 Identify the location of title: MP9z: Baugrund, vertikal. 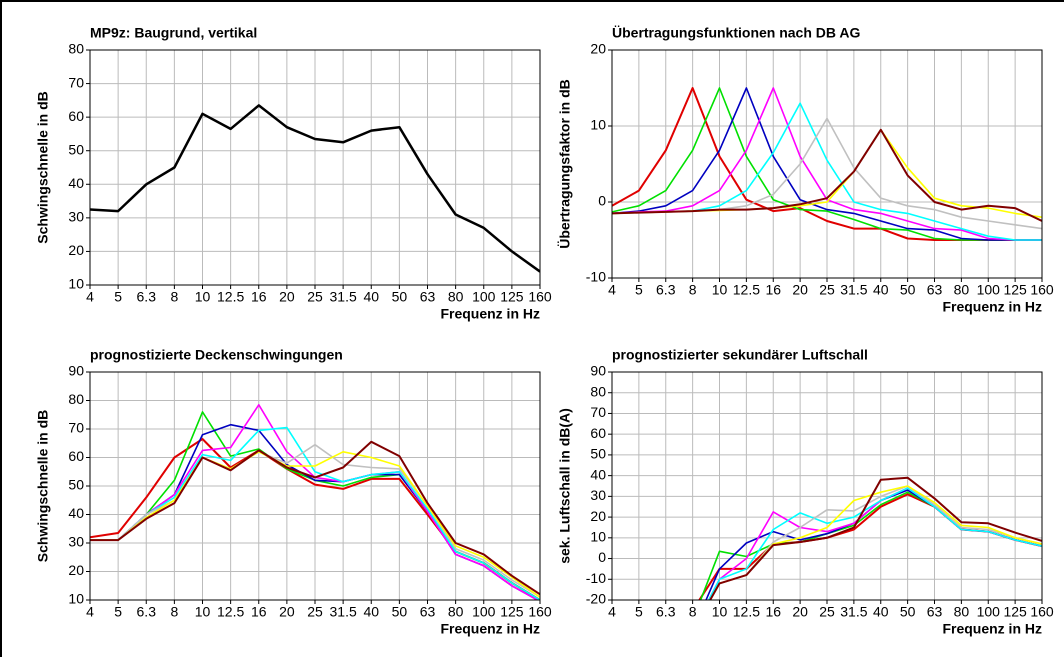
(173, 33).